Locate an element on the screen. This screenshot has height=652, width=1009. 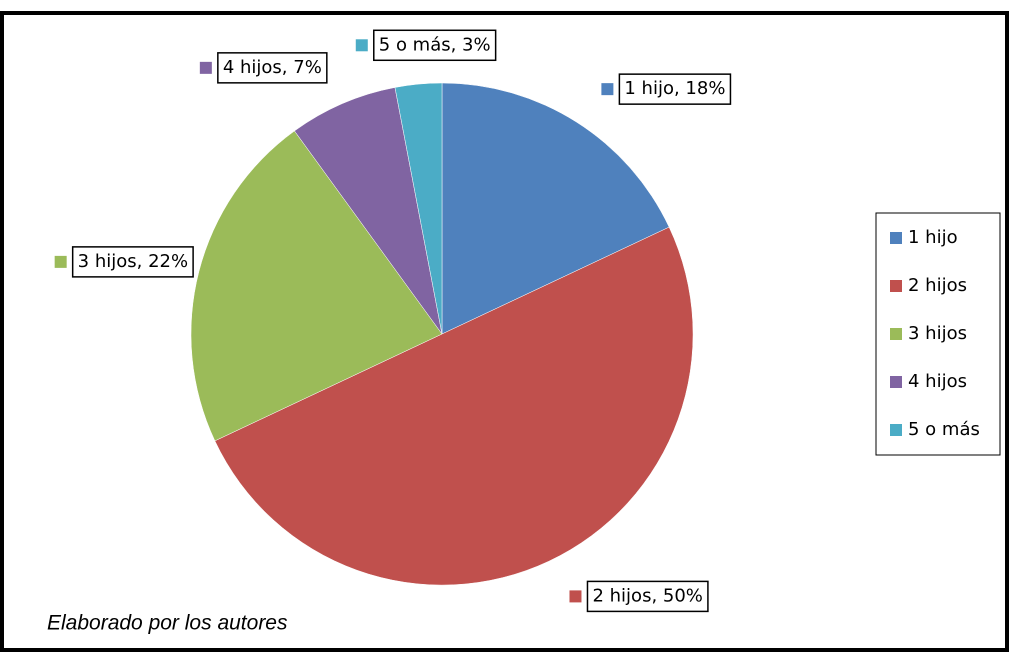
legend-label: 1 hijo is located at coordinates (933, 237).